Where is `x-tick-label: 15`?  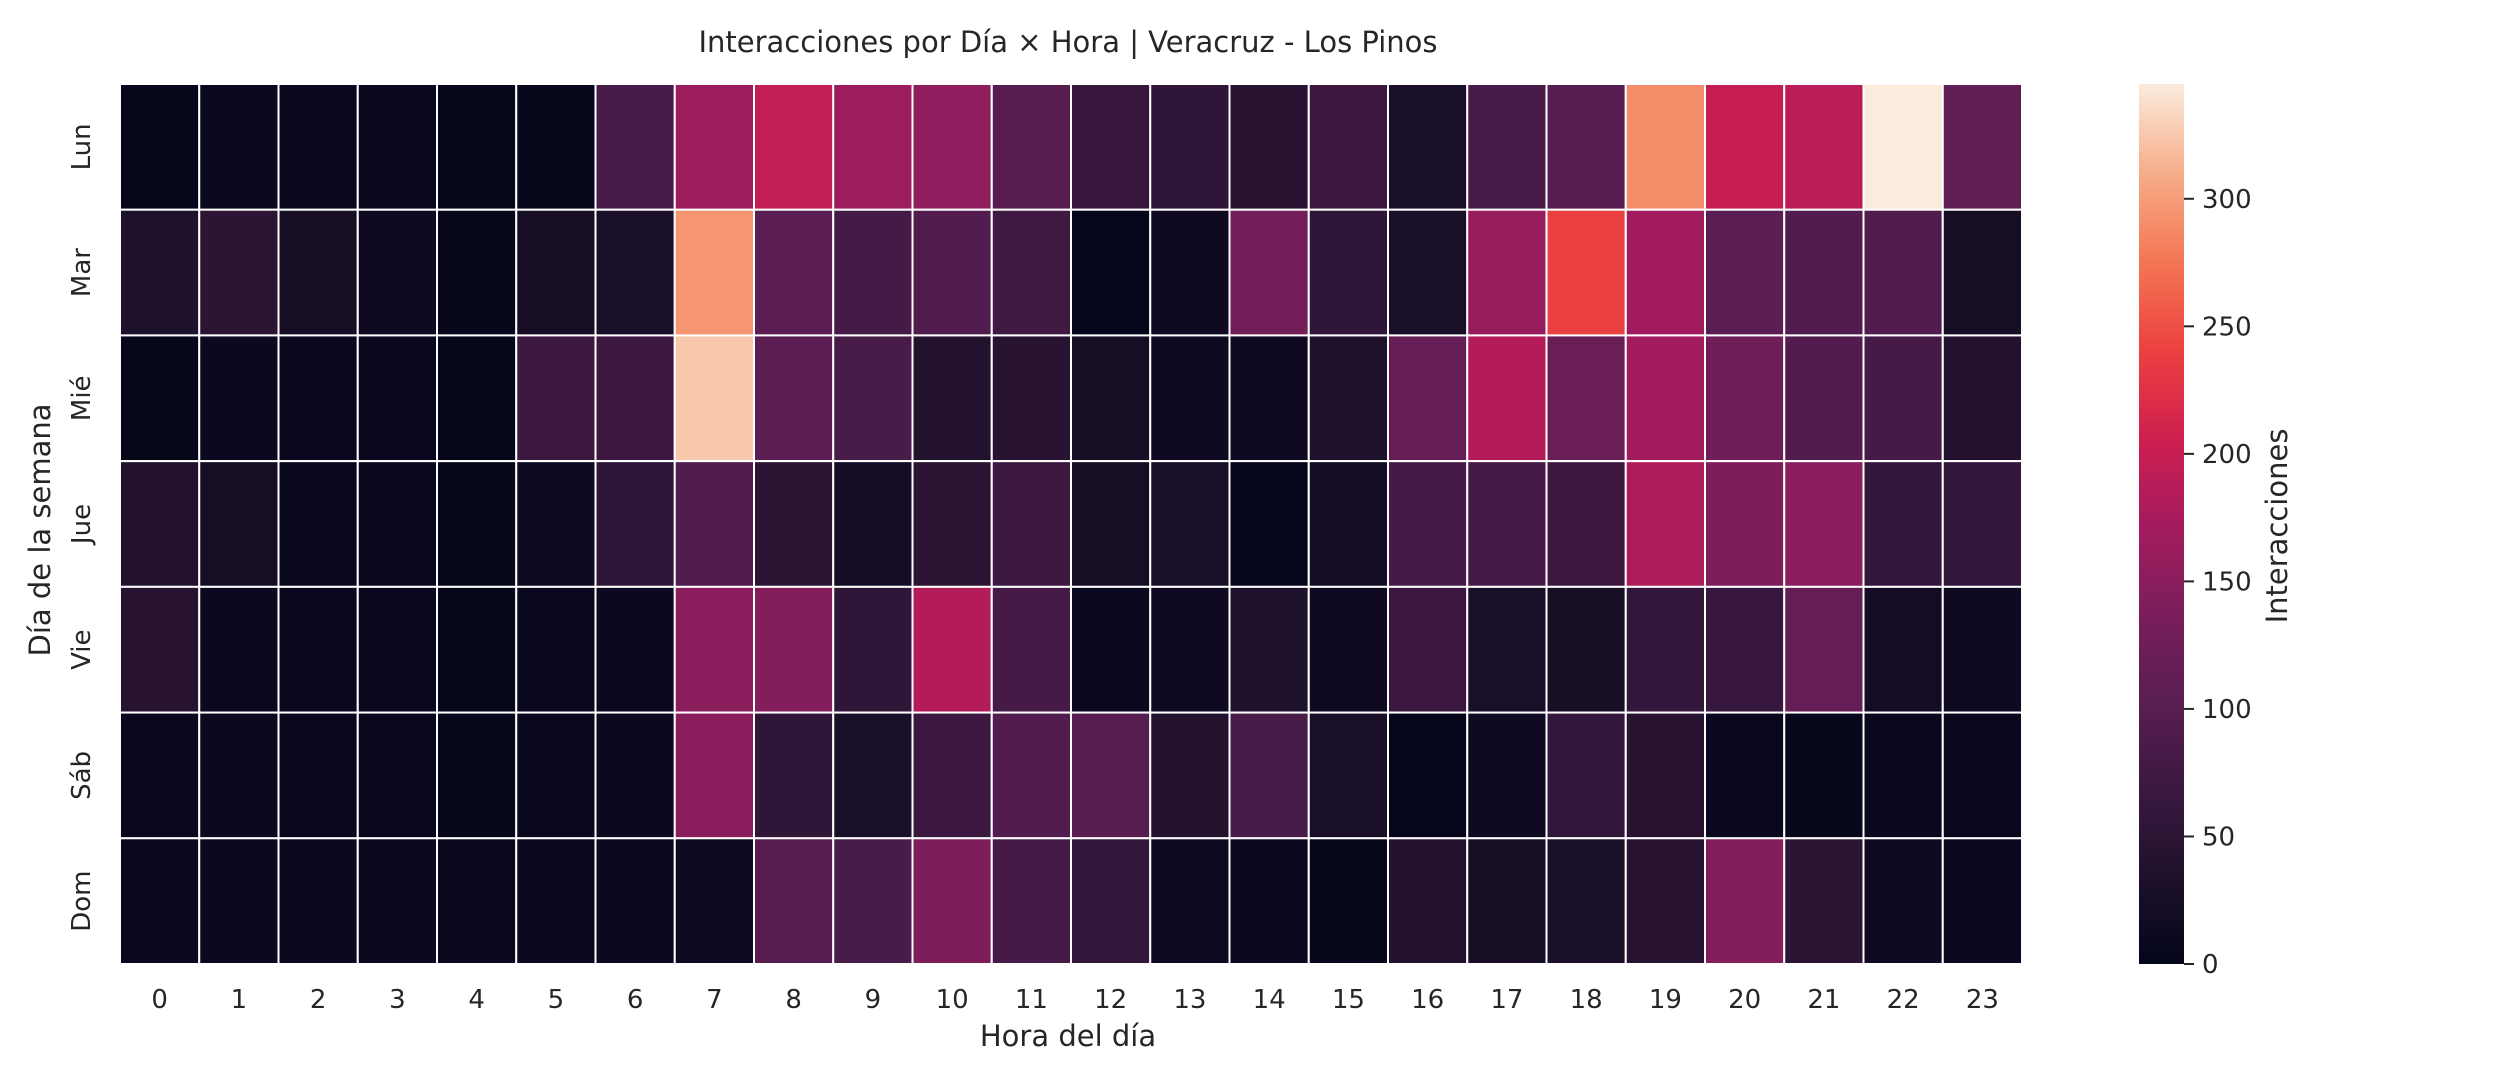
x-tick-label: 15 is located at coordinates (1348, 1000).